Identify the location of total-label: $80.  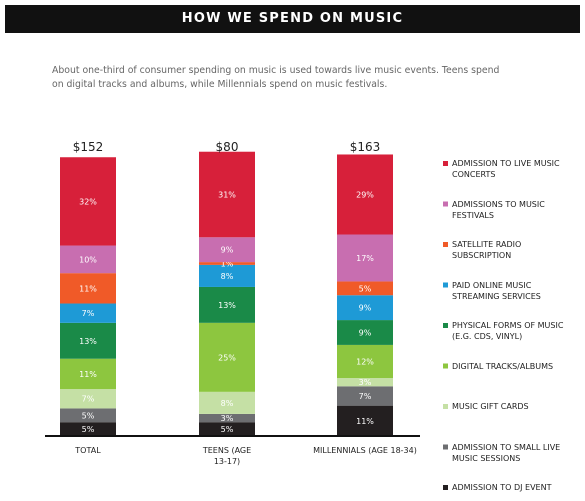
(227, 147).